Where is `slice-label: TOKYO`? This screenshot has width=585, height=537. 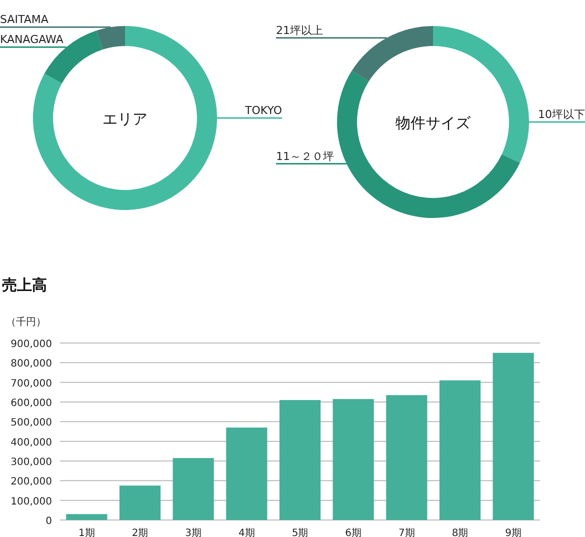
slice-label: TOKYO is located at coordinates (263, 110).